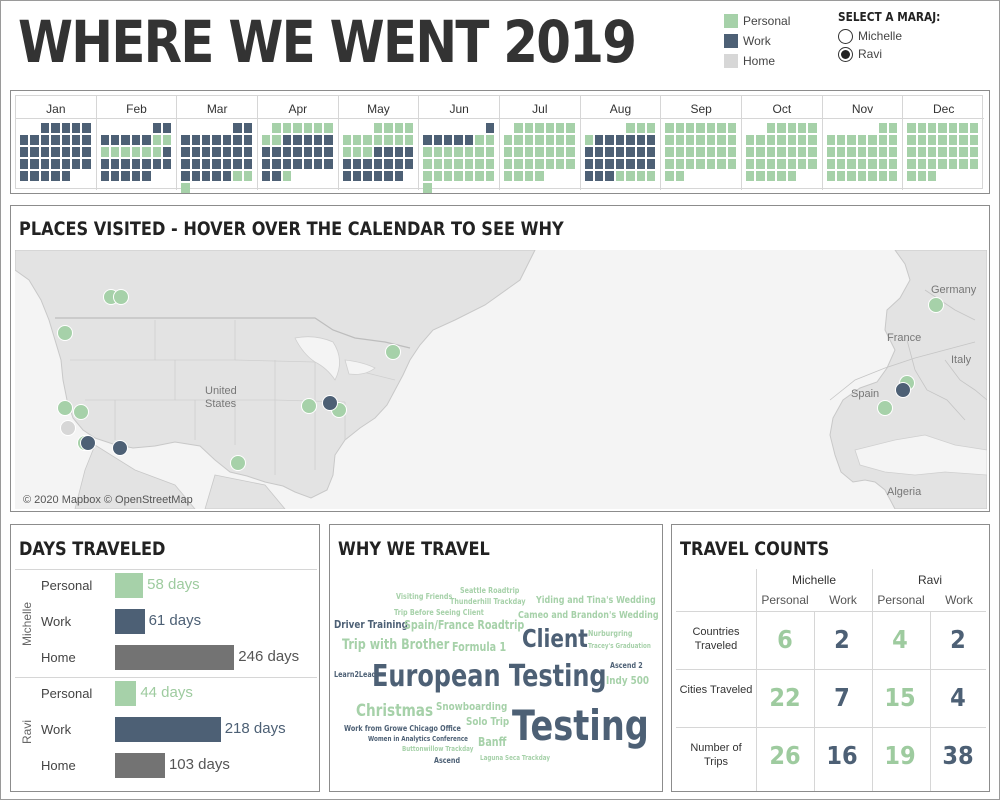 The image size is (1000, 800). I want to click on word-cloud-item: Tracey's Graduation, so click(619, 646).